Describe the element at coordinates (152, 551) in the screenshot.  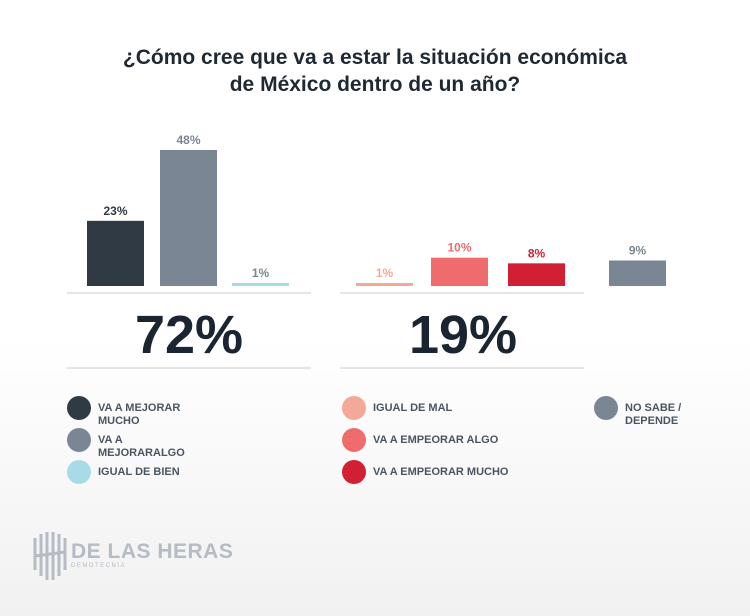
I see `logo-name: DE LAS HERAS` at that location.